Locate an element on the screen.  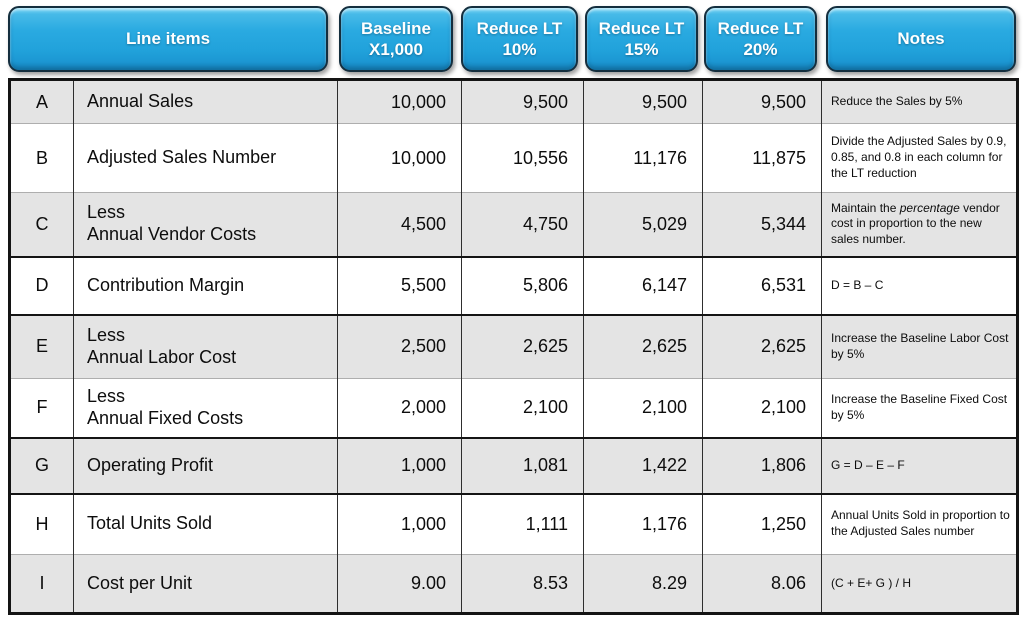
row-A-note: Reduce the Sales by 5% is located at coordinates (919, 101).